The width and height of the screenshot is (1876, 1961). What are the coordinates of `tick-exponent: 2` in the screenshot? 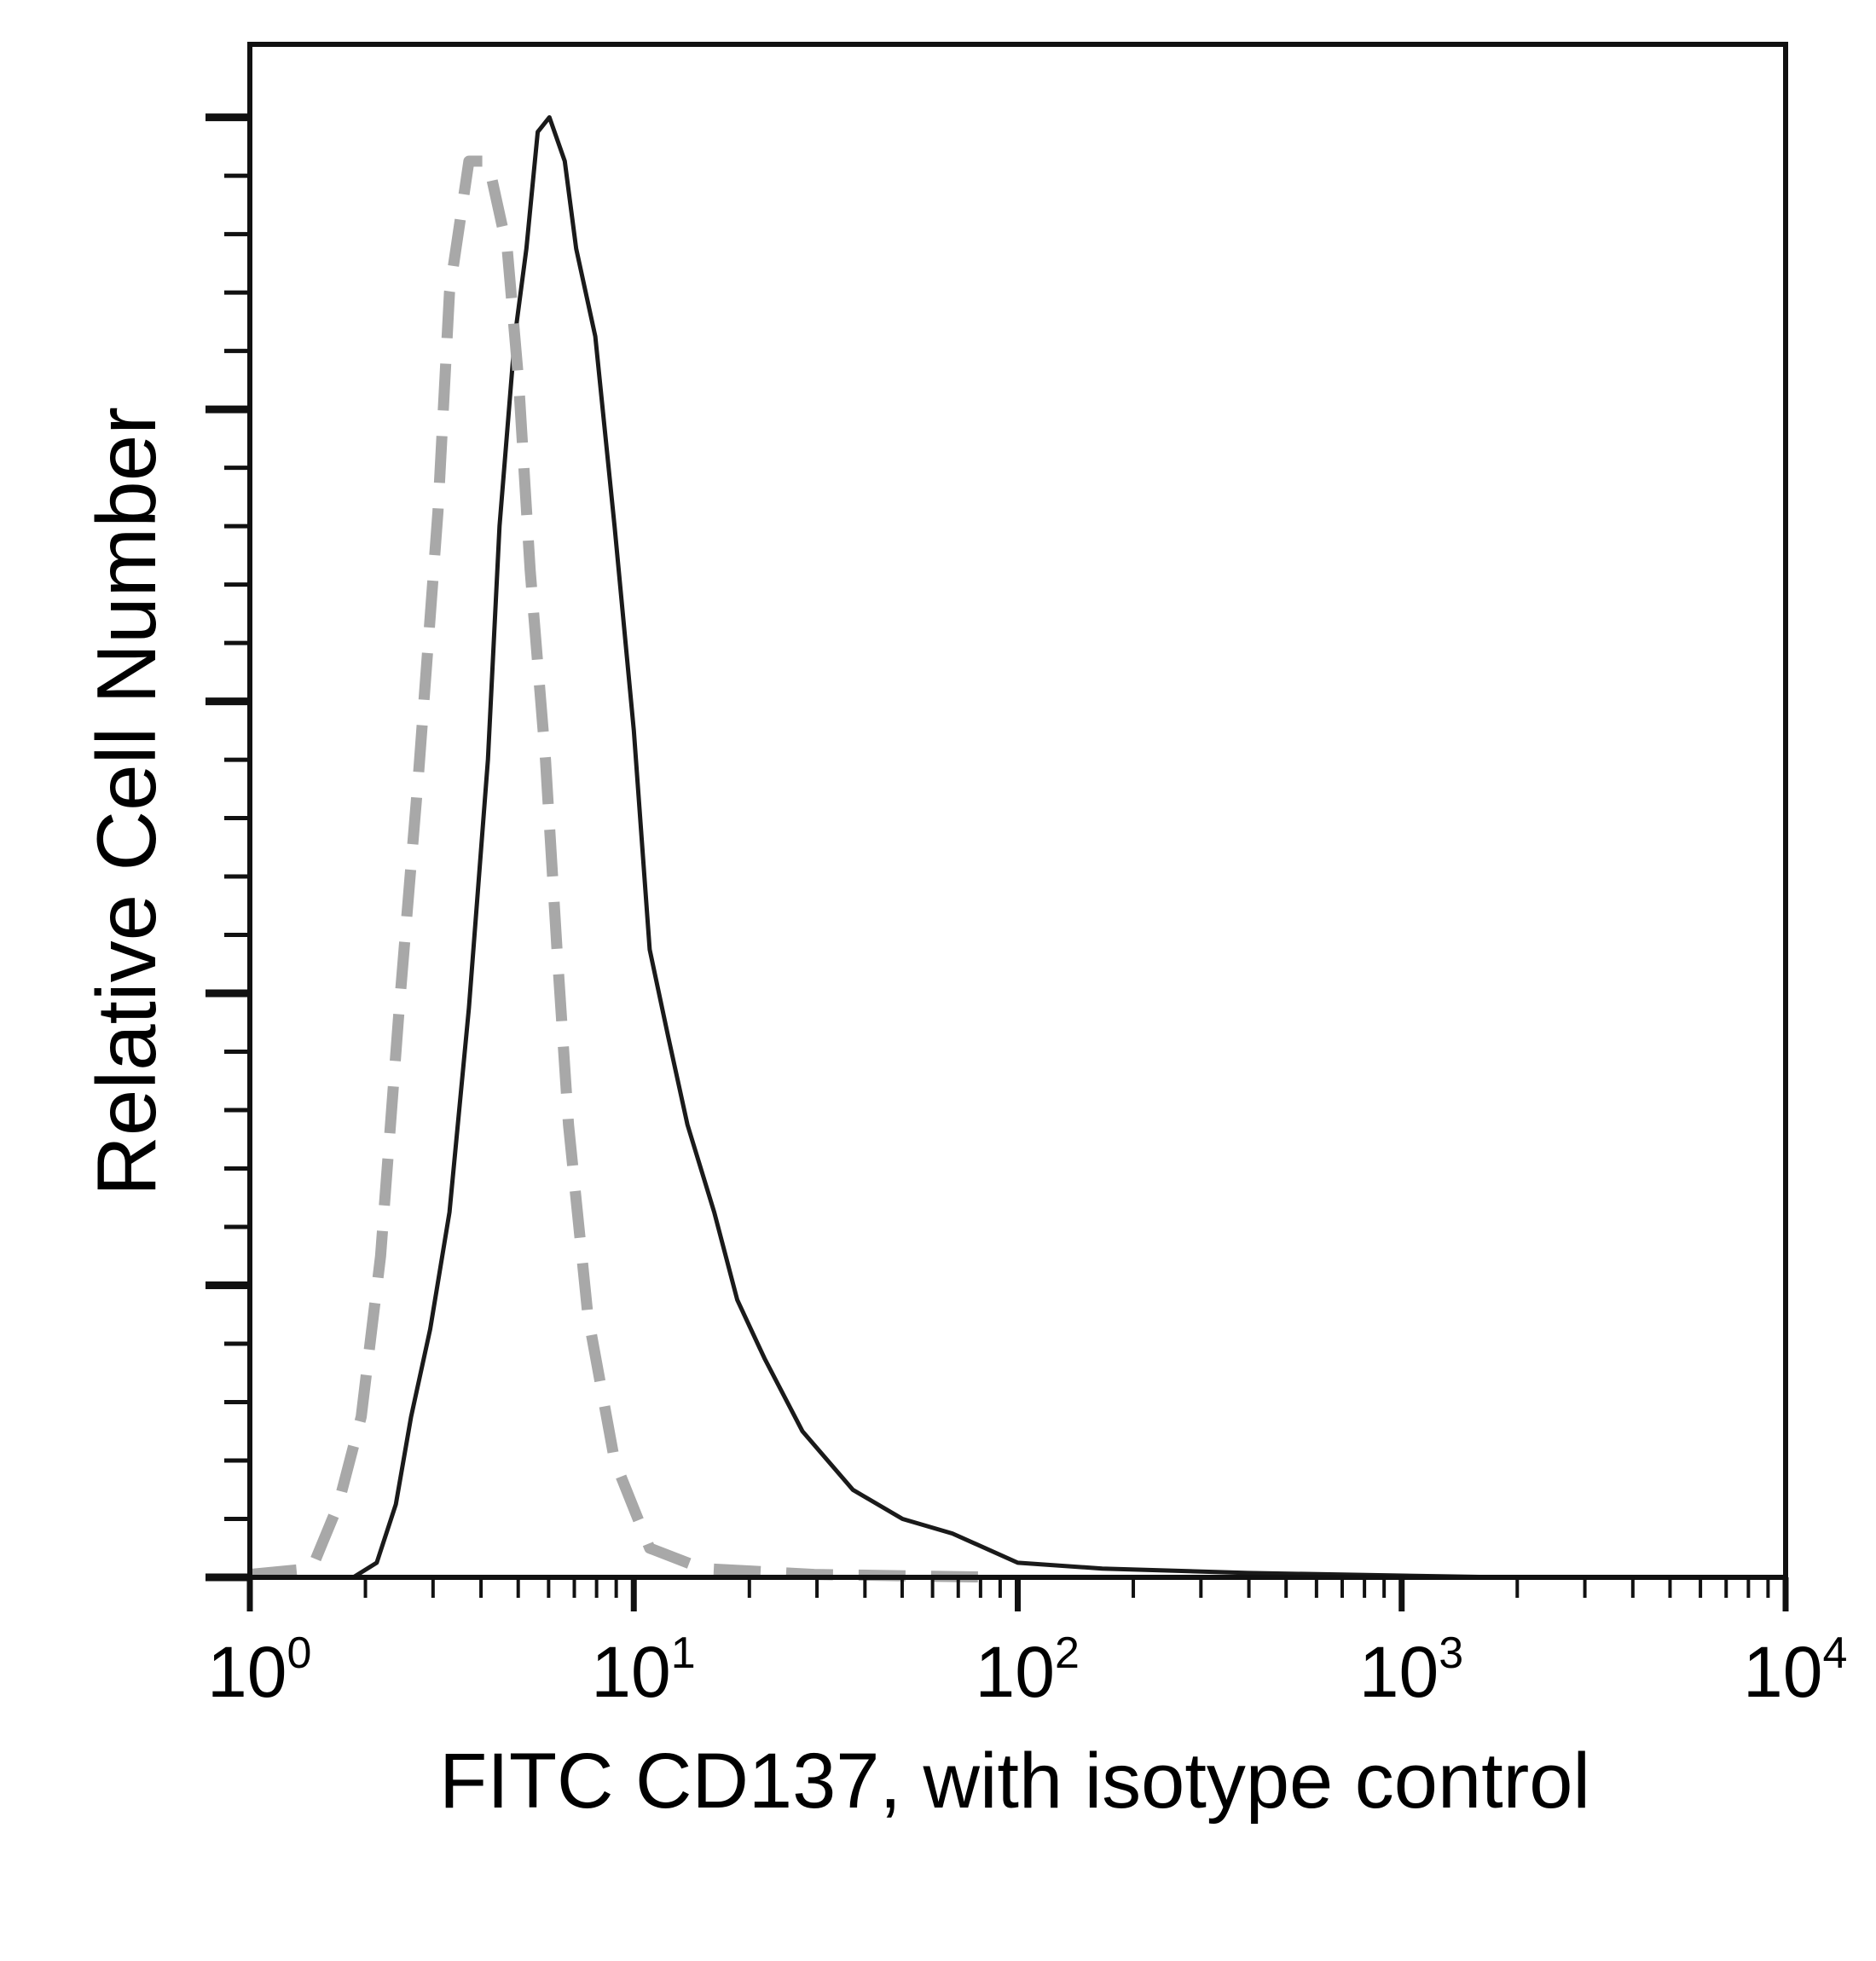 It's located at (1067, 1653).